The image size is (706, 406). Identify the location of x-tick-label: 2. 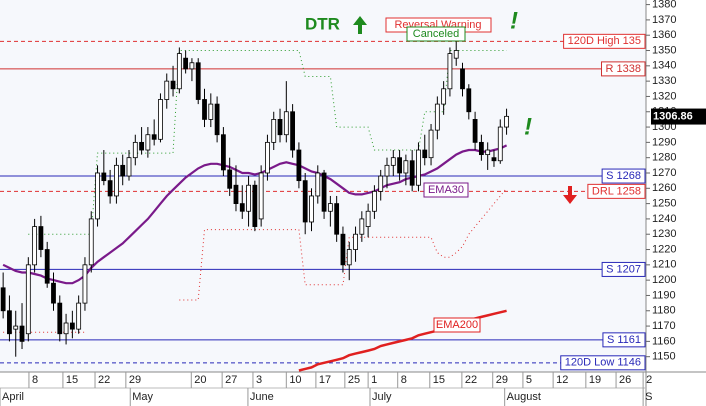
(649, 380).